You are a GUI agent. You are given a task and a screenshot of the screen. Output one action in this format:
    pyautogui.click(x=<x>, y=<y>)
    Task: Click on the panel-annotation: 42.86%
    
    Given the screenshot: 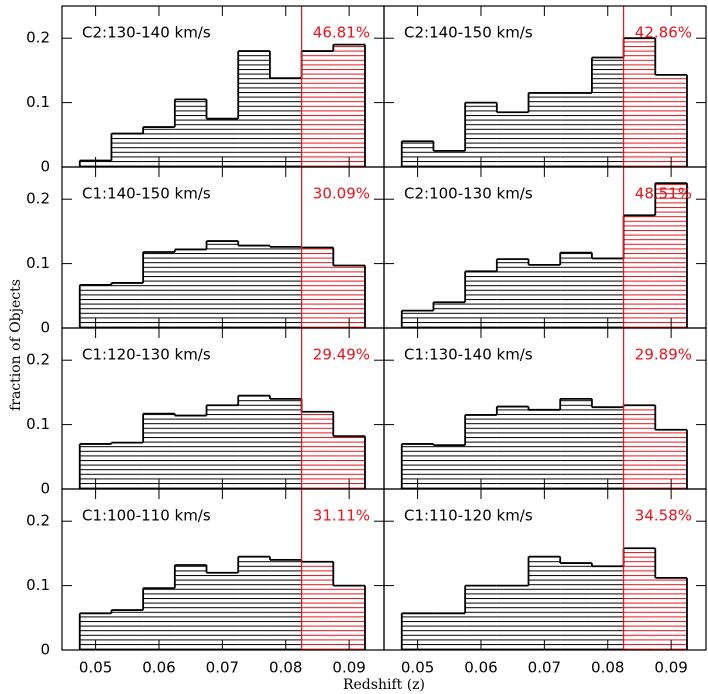 What is the action you would take?
    pyautogui.click(x=663, y=33)
    